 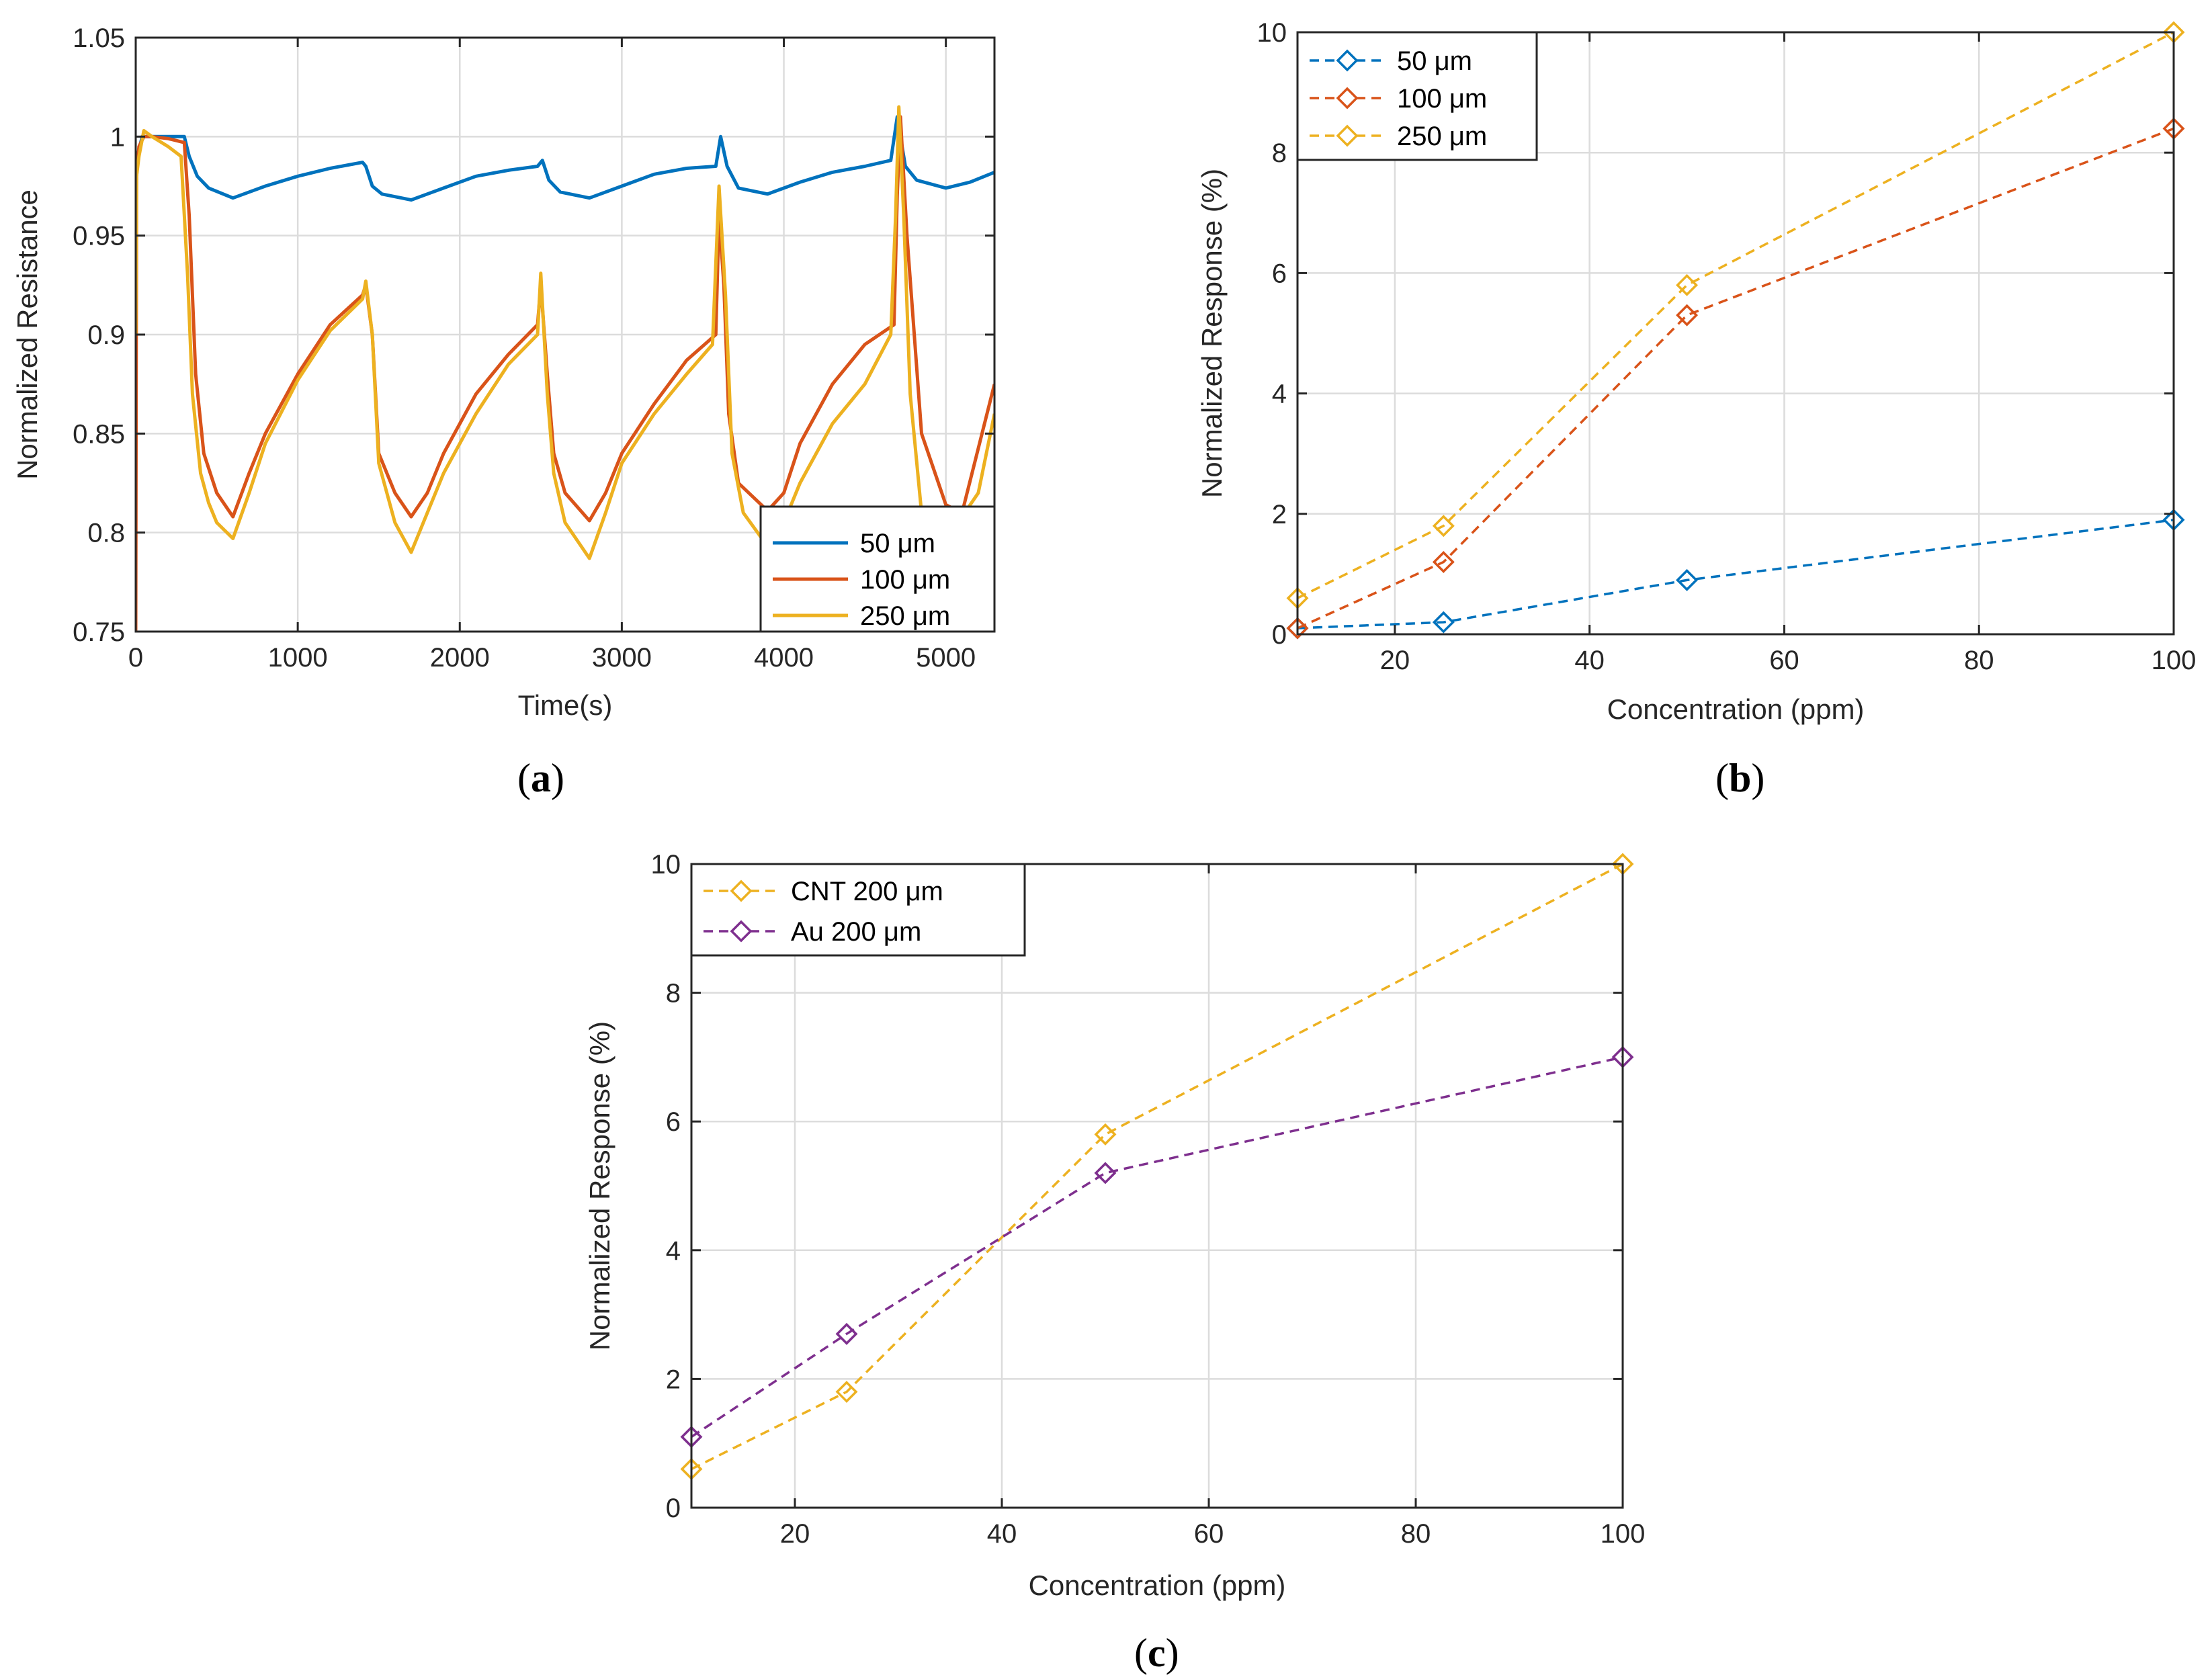 I want to click on chart-c-ytick-label-4: 8, so click(x=673, y=993).